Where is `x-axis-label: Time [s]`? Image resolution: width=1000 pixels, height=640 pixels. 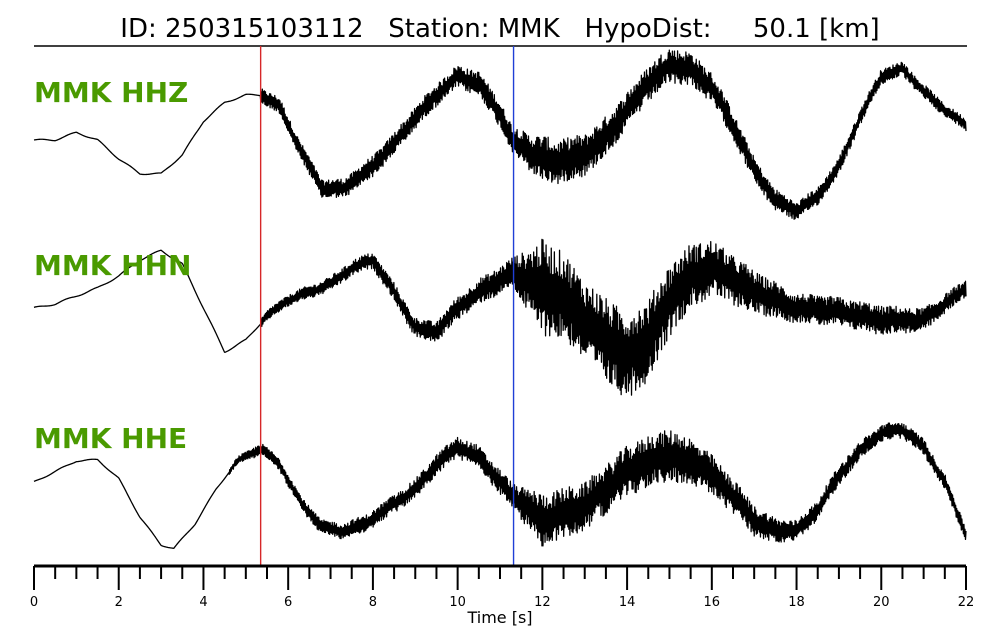
x-axis-label: Time [s] is located at coordinates (499, 617).